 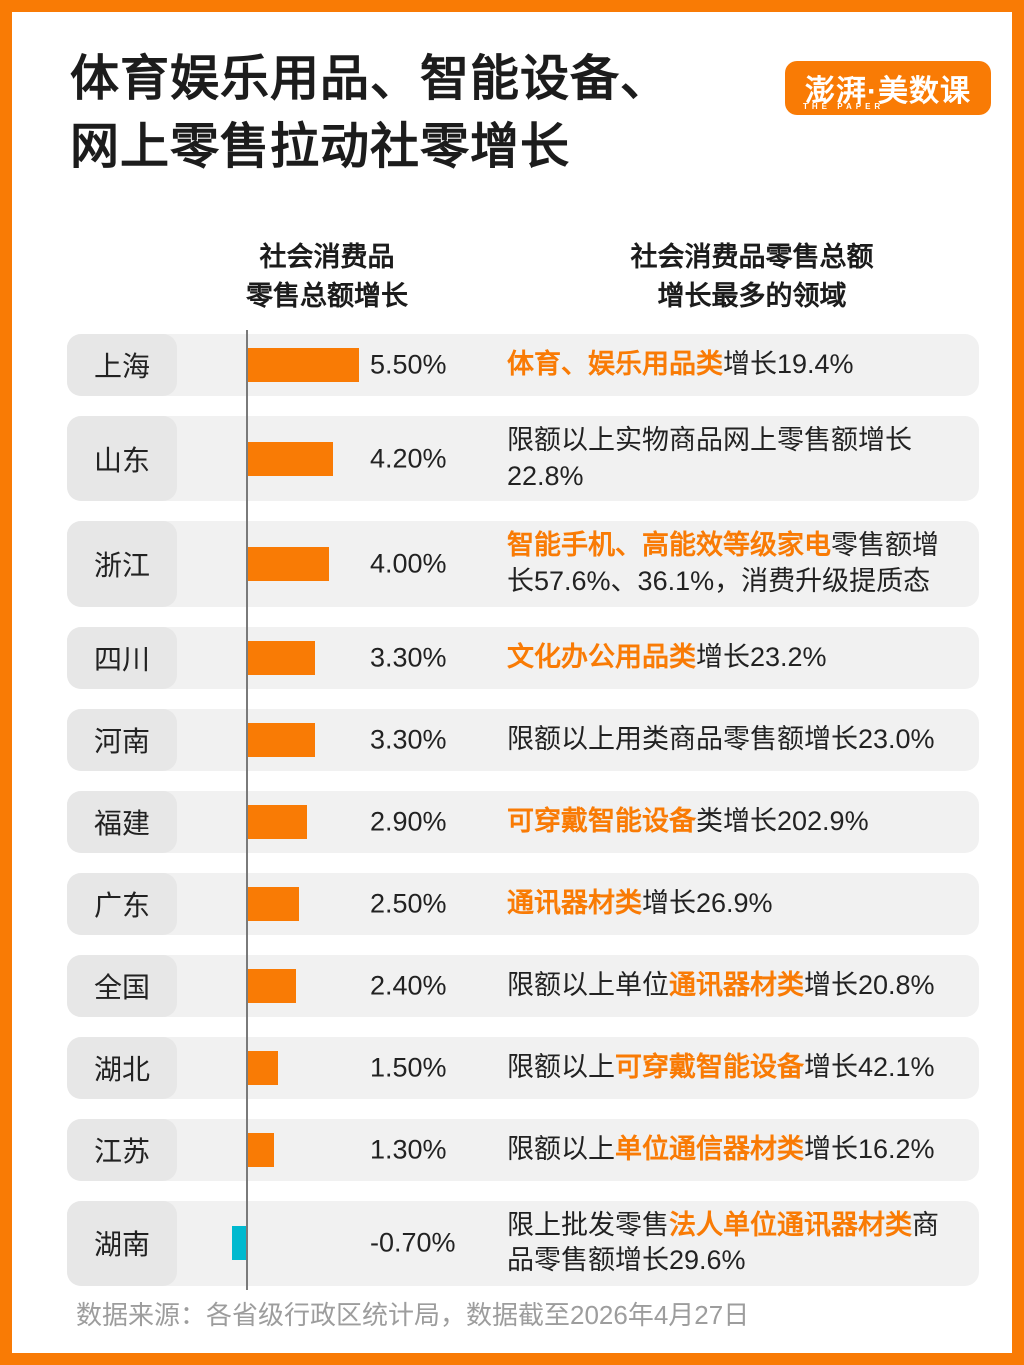 I want to click on value-label: -0.70%, so click(x=413, y=1242).